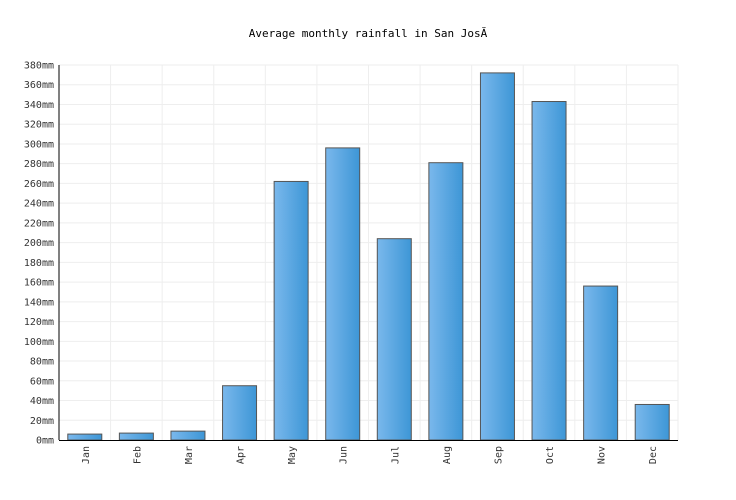 This screenshot has height=500, width=736. Describe the element at coordinates (45, 441) in the screenshot. I see `y-tick-label: 0mm` at that location.